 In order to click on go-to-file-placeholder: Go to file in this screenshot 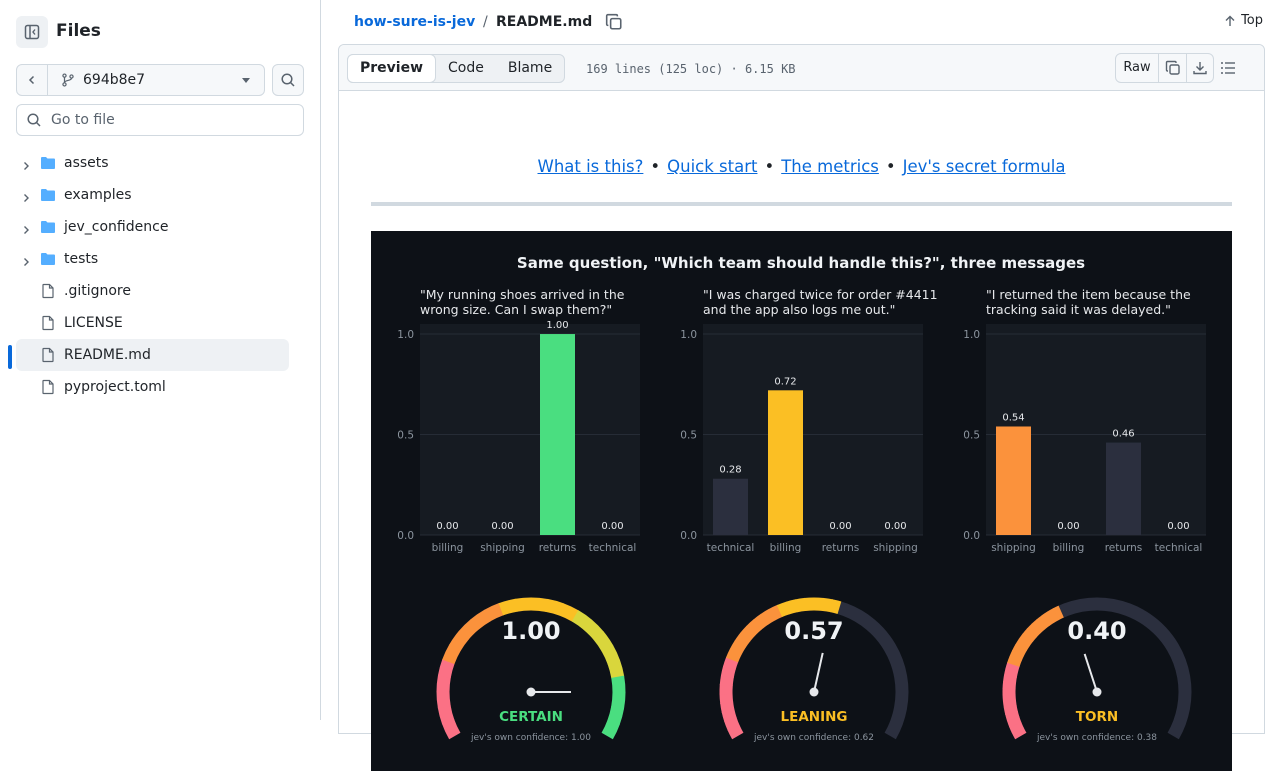, I will do `click(83, 120)`.